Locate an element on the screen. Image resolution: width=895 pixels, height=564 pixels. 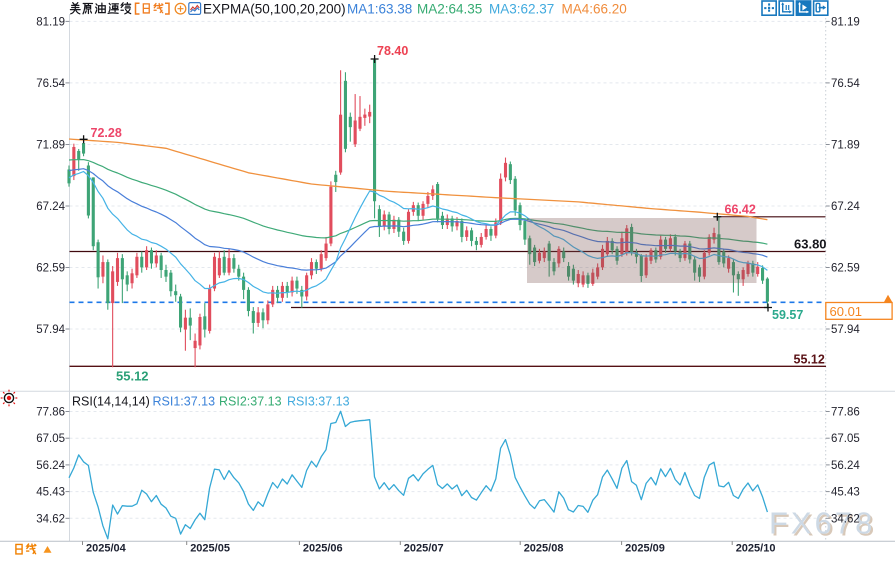
svg-text: 2025/10 is located at coordinates (756, 549).